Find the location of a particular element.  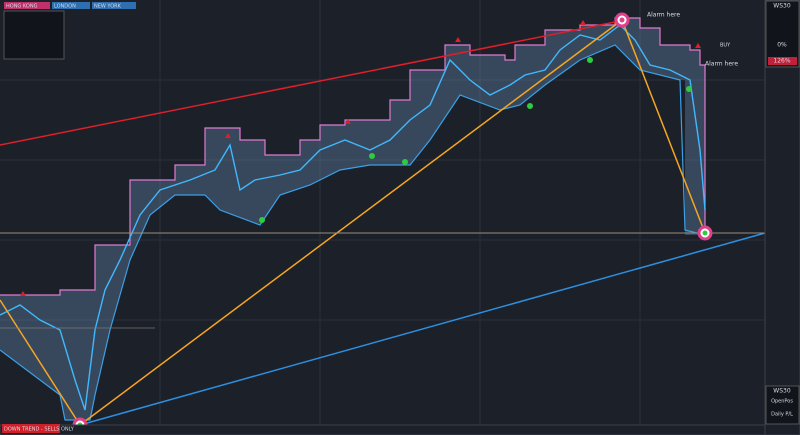

risk: 0% is located at coordinates (782, 45).